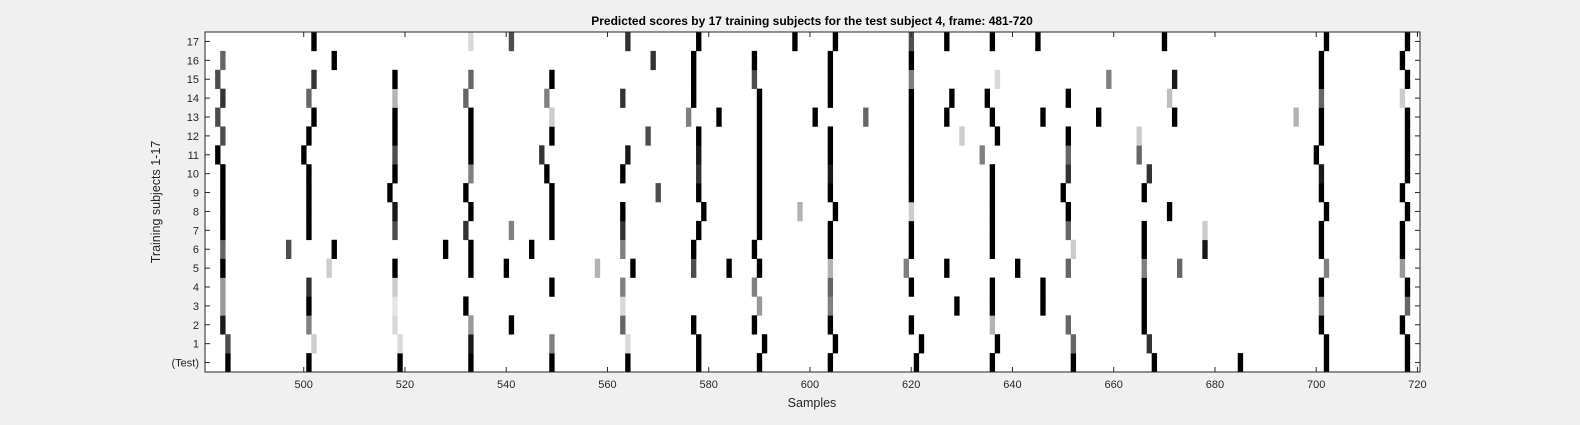 The width and height of the screenshot is (1580, 425). What do you see at coordinates (196, 288) in the screenshot?
I see `y-tick-label: 4` at bounding box center [196, 288].